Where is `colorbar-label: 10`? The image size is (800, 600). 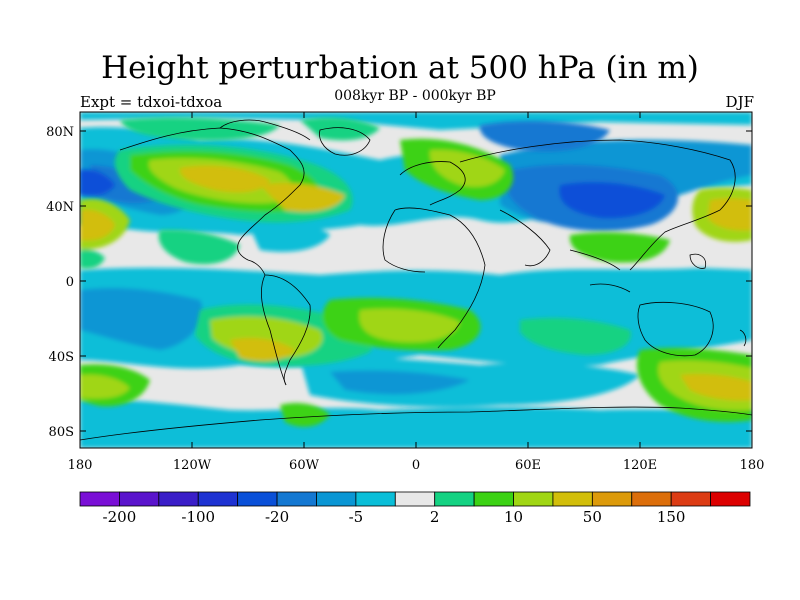
colorbar-label: 10 is located at coordinates (513, 517).